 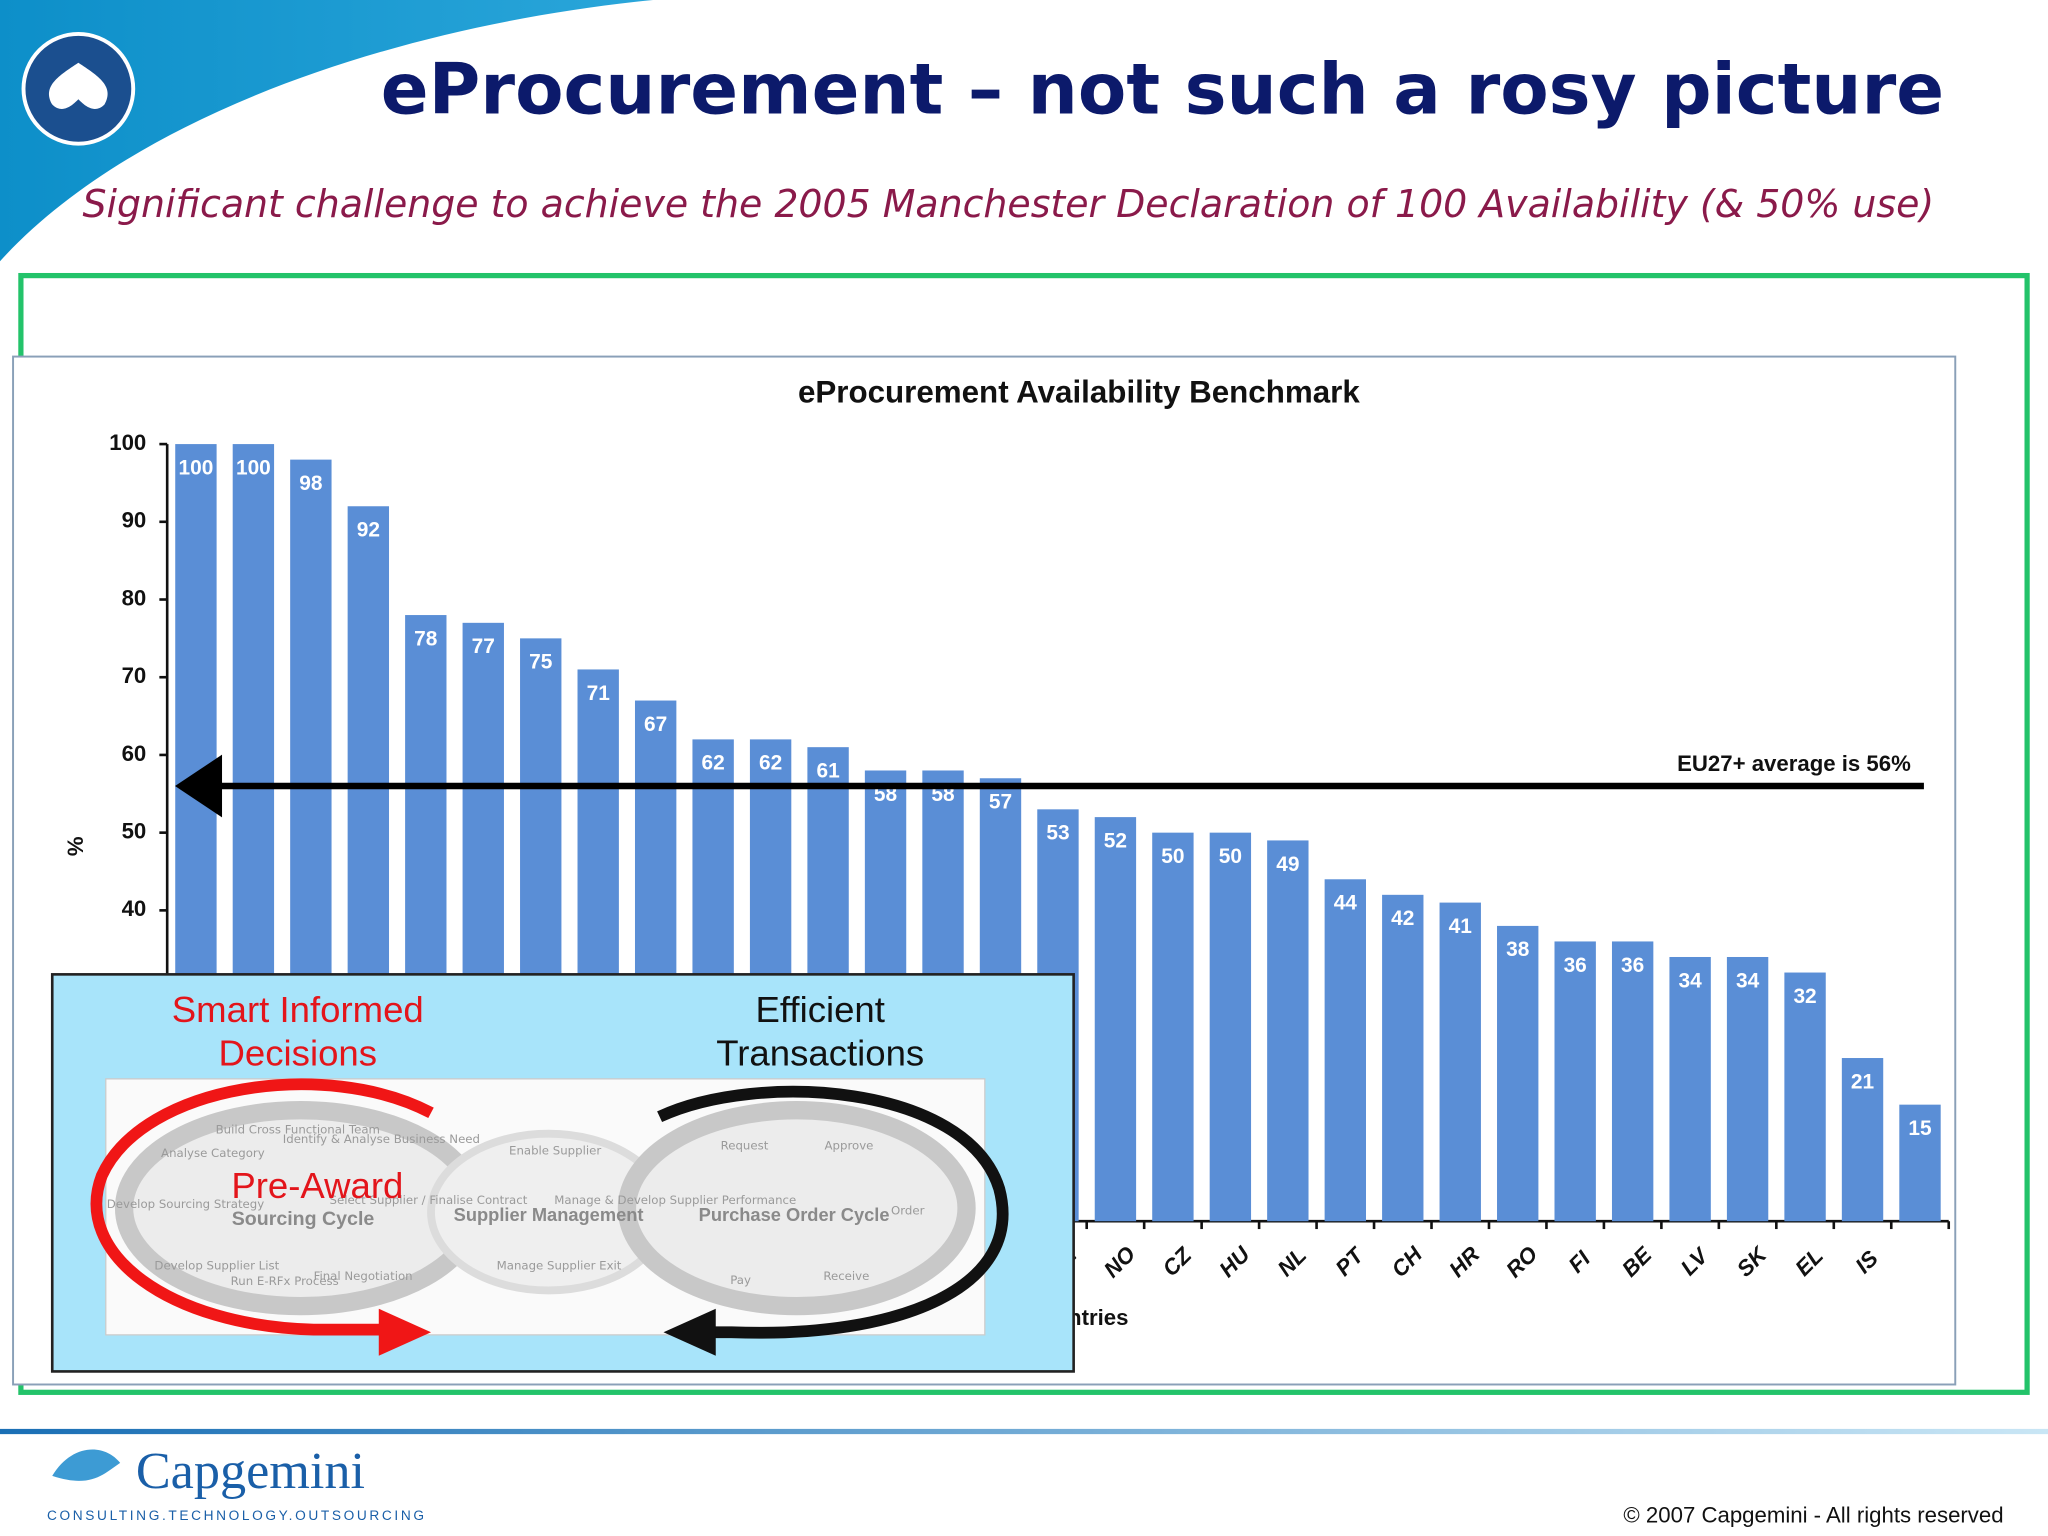 What do you see at coordinates (1813, 1514) in the screenshot?
I see `copyright: © 2007 Capgemini - All rights reserved` at bounding box center [1813, 1514].